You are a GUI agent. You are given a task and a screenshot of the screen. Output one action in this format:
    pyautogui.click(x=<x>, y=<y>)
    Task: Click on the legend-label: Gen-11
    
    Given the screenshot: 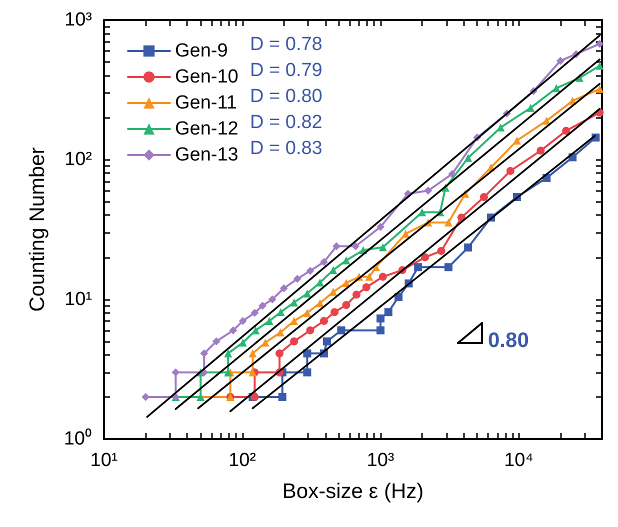 What is the action you would take?
    pyautogui.click(x=206, y=103)
    